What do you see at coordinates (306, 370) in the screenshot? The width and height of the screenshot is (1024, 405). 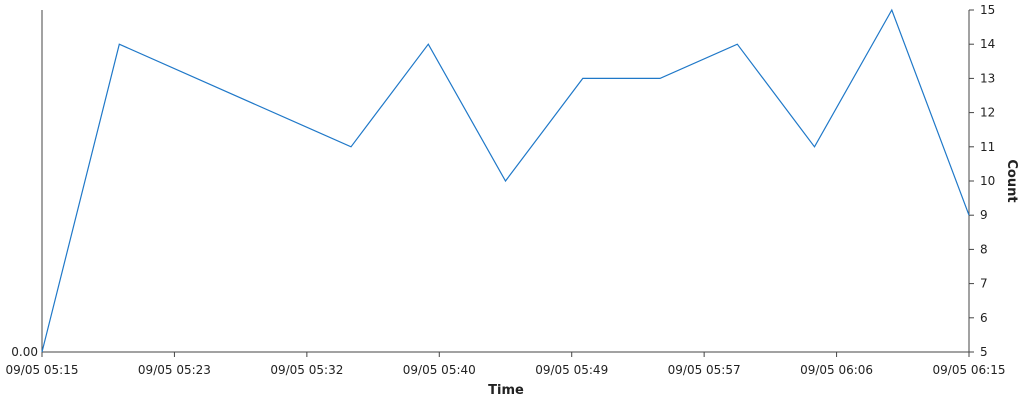 I see `x-tick-label: 09/05 05:32` at bounding box center [306, 370].